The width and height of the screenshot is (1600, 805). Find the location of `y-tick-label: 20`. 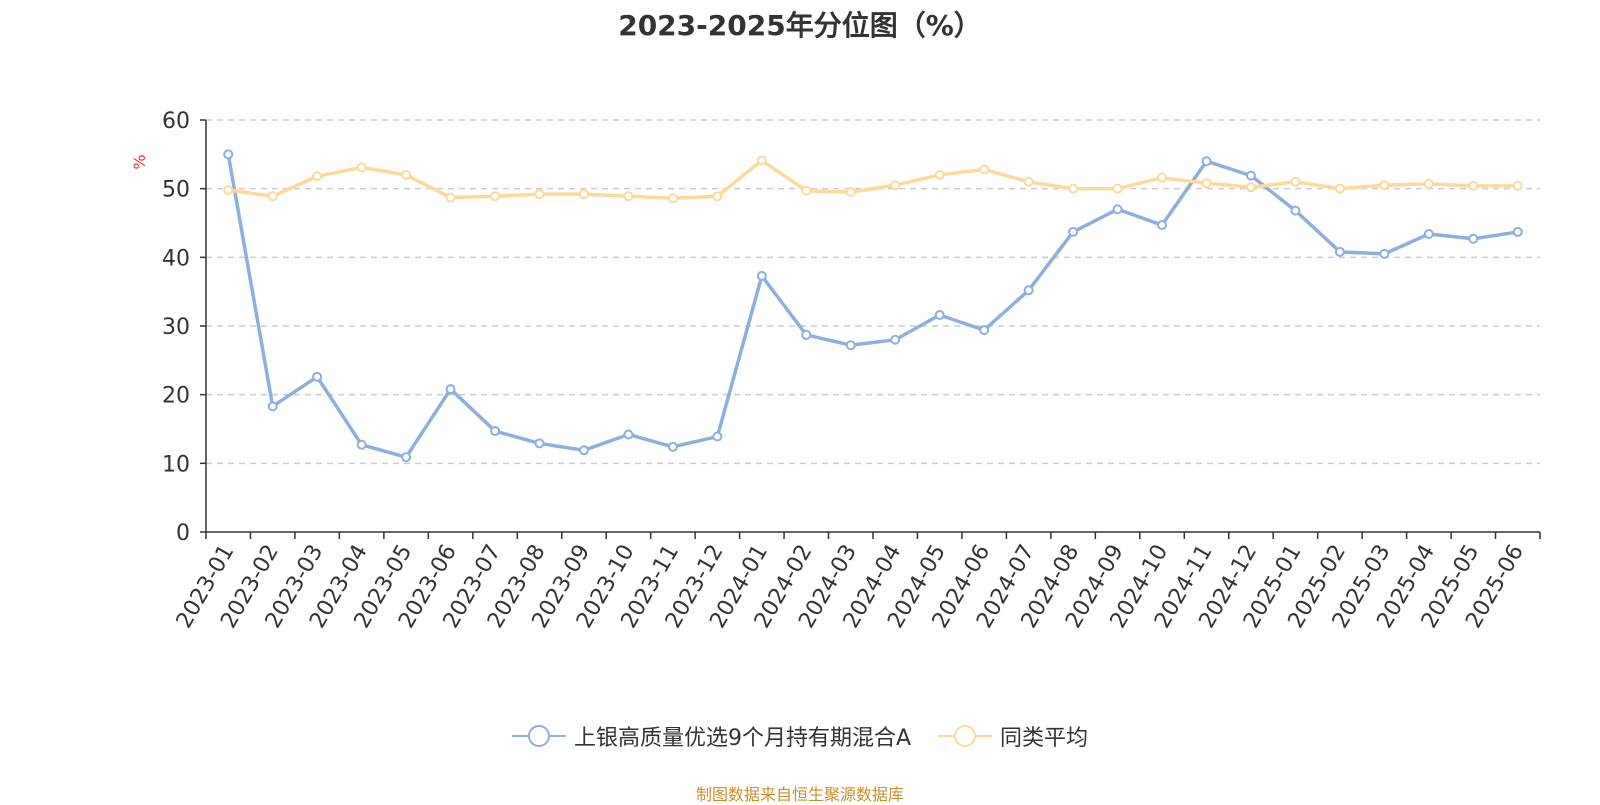

y-tick-label: 20 is located at coordinates (176, 396).